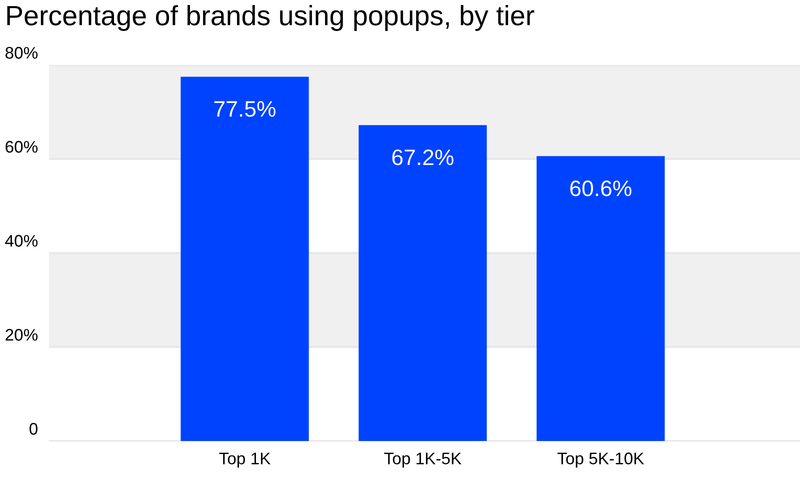 The image size is (800, 479). What do you see at coordinates (423, 157) in the screenshot?
I see `data-label: 67.2%` at bounding box center [423, 157].